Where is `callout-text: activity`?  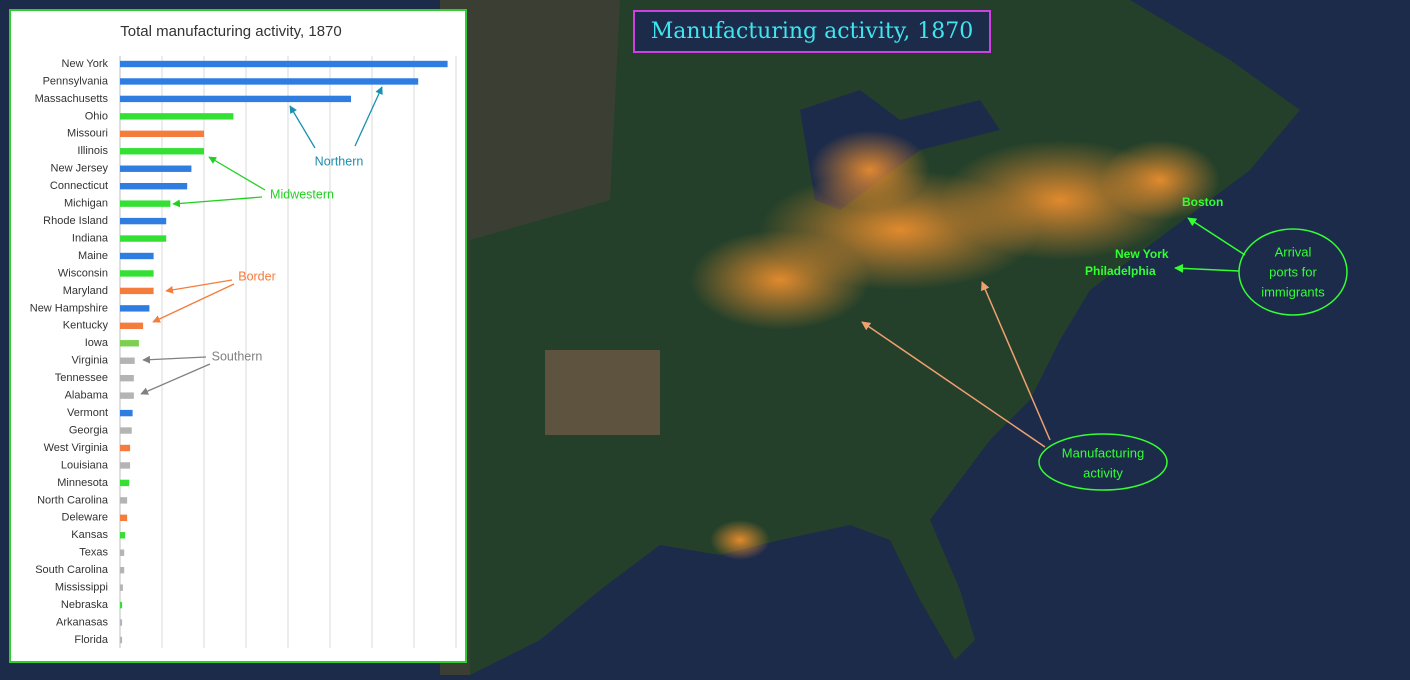
callout-text: activity is located at coordinates (1103, 472).